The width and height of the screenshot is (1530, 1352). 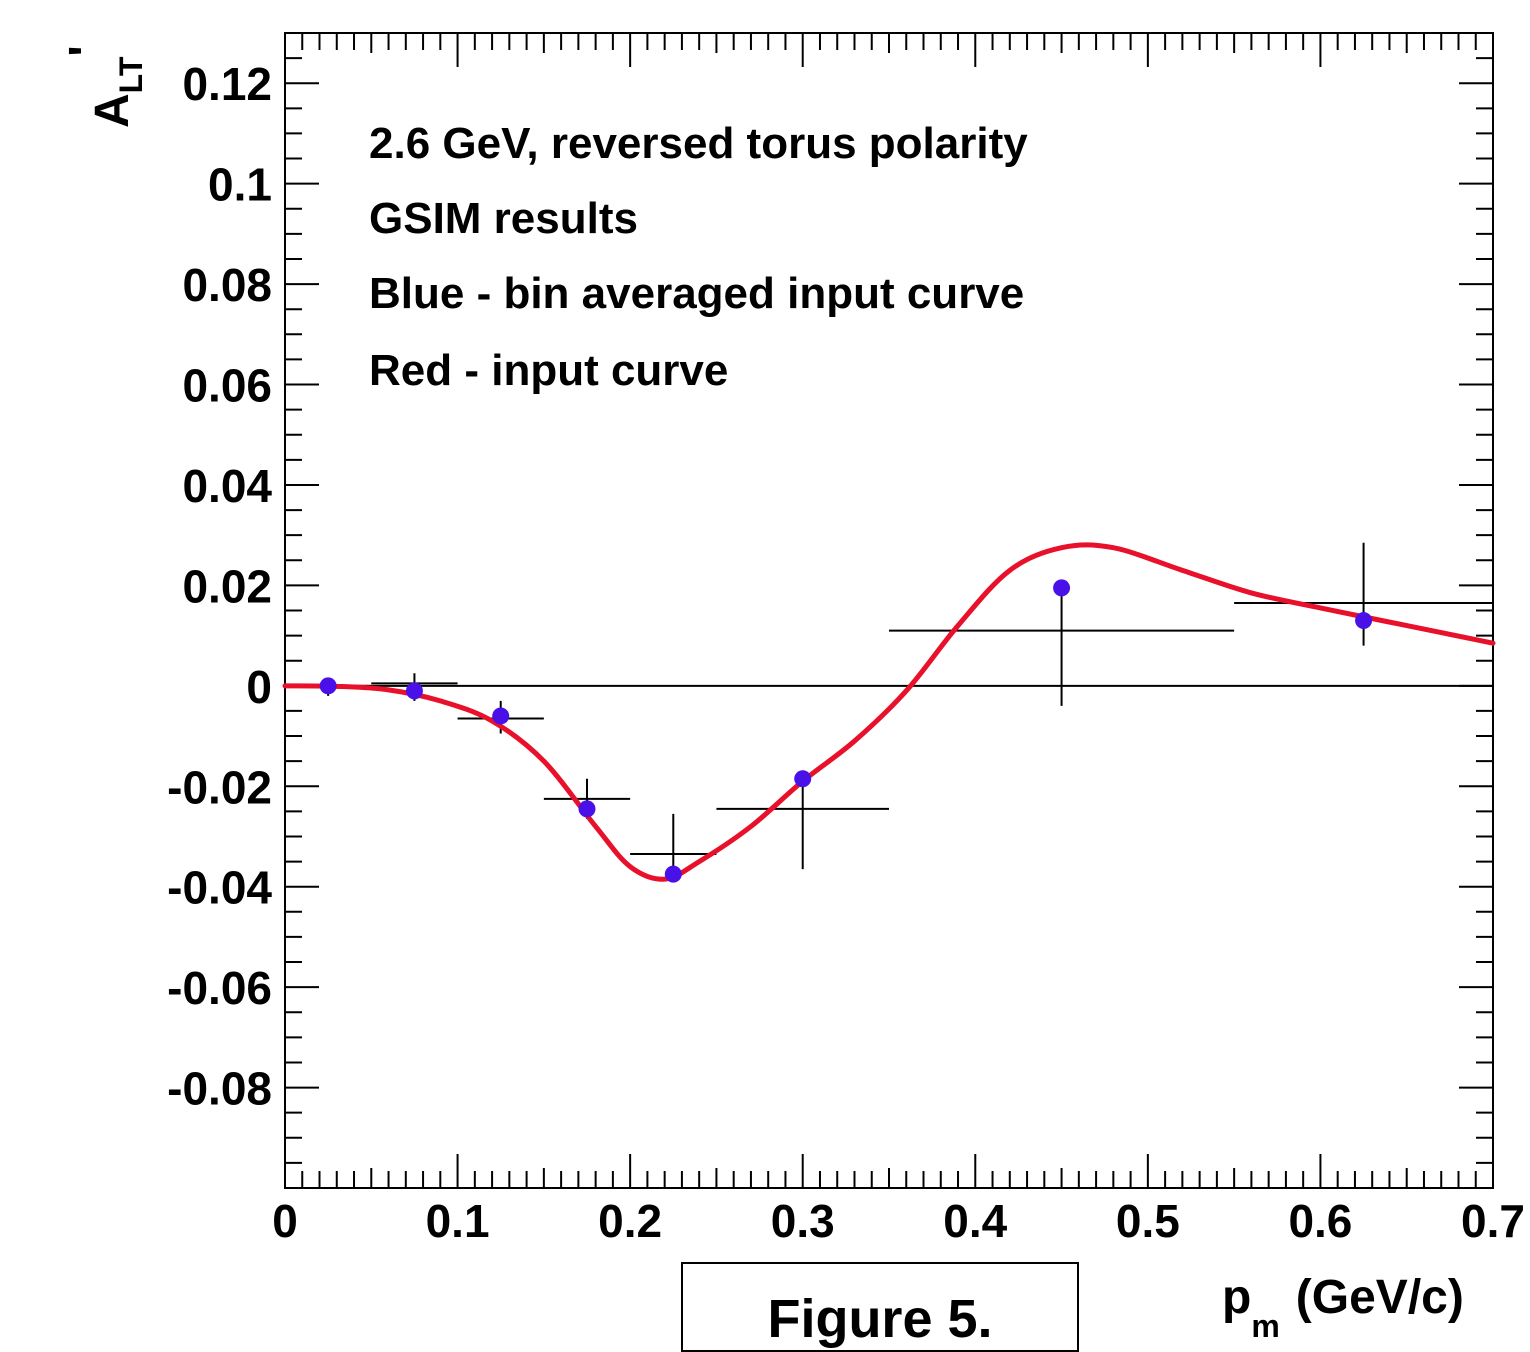 What do you see at coordinates (503, 218) in the screenshot?
I see `annotation-2: GSIM results` at bounding box center [503, 218].